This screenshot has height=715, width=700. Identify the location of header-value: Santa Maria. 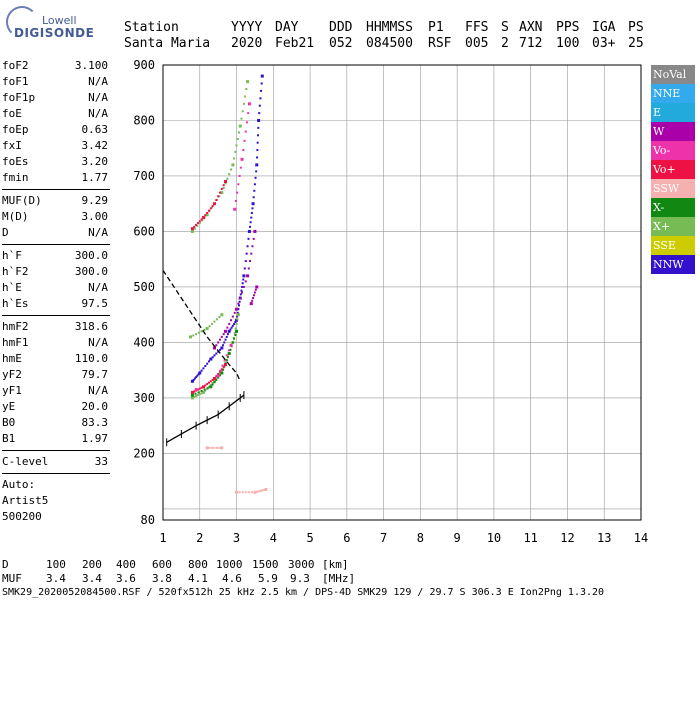
(167, 43).